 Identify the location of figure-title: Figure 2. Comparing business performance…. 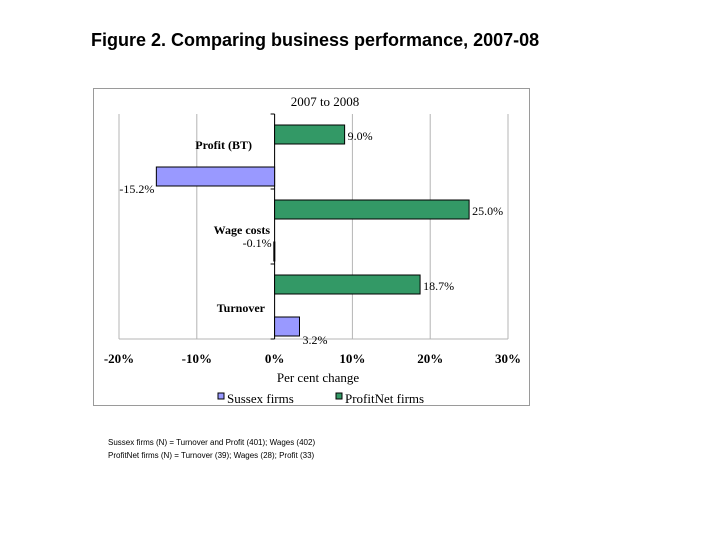
(315, 40).